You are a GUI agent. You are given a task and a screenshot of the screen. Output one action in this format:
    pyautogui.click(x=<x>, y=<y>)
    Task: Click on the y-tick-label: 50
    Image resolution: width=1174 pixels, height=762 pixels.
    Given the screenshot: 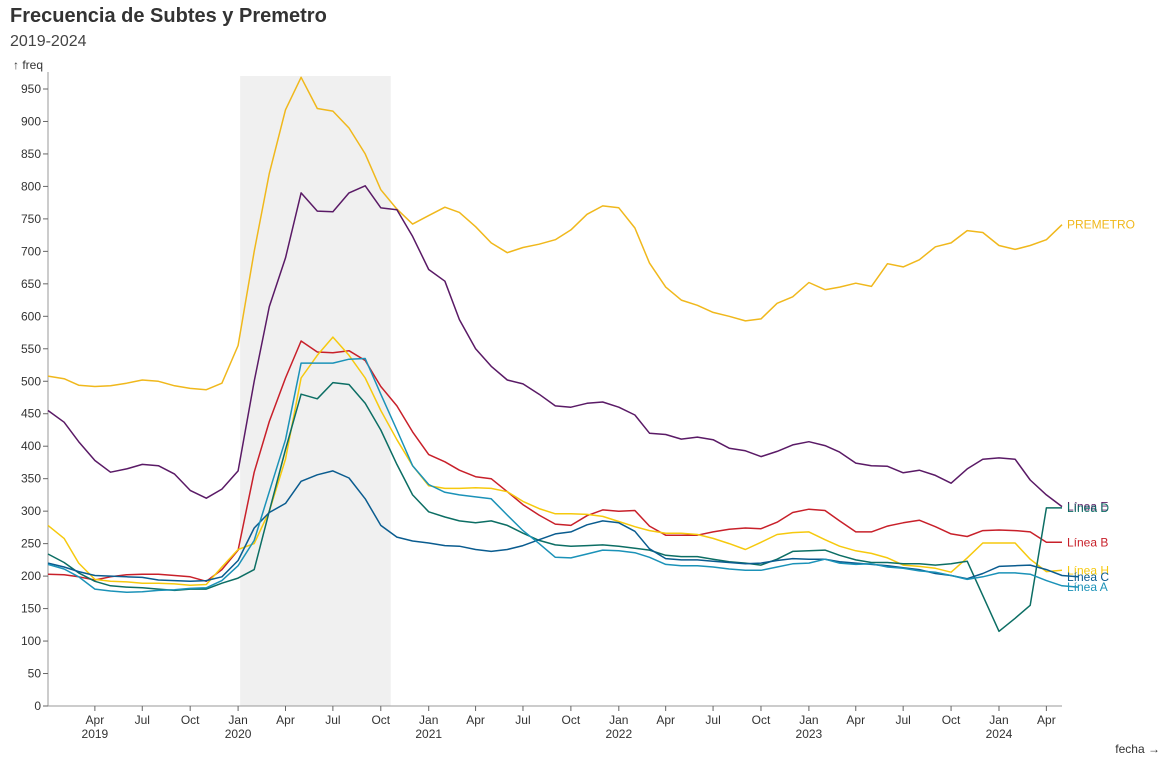 What is the action you would take?
    pyautogui.click(x=35, y=674)
    